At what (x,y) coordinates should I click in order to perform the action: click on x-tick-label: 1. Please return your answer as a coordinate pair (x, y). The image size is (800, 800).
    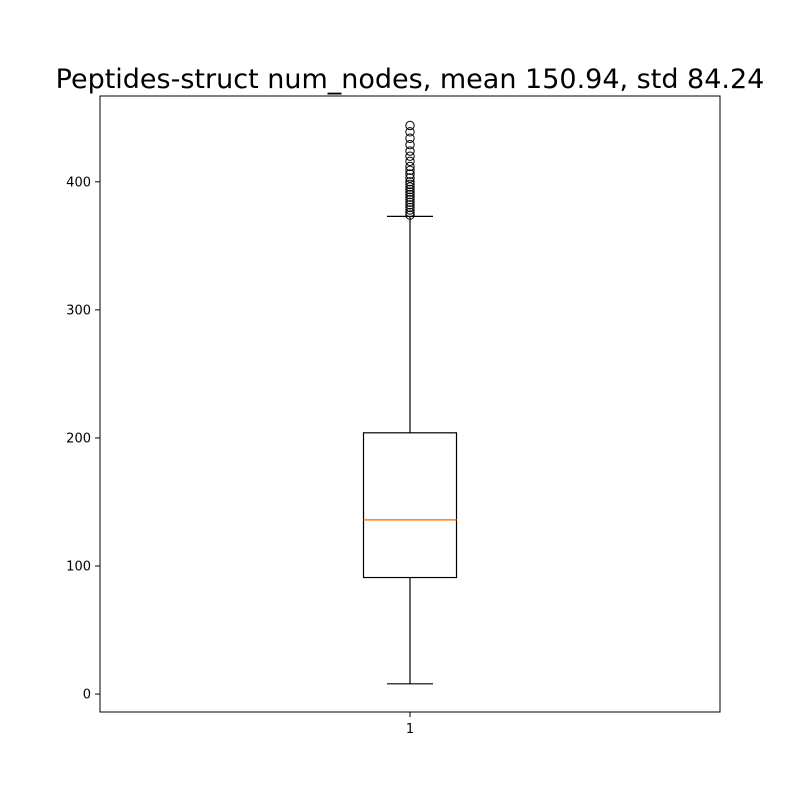
    Looking at the image, I should click on (410, 729).